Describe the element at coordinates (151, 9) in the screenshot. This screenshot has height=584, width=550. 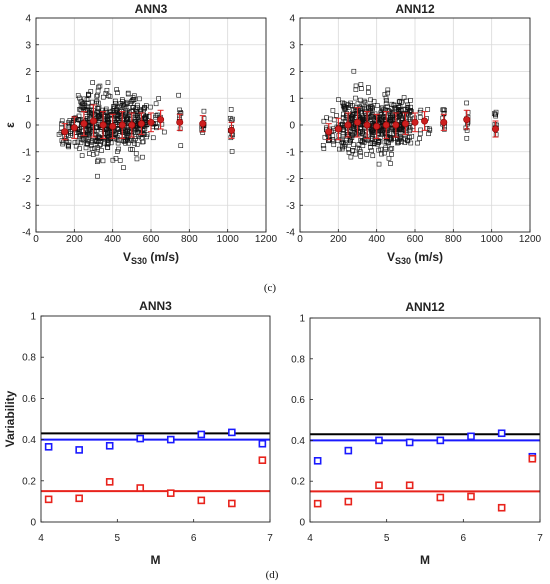
I see `chart-title: ANN3` at that location.